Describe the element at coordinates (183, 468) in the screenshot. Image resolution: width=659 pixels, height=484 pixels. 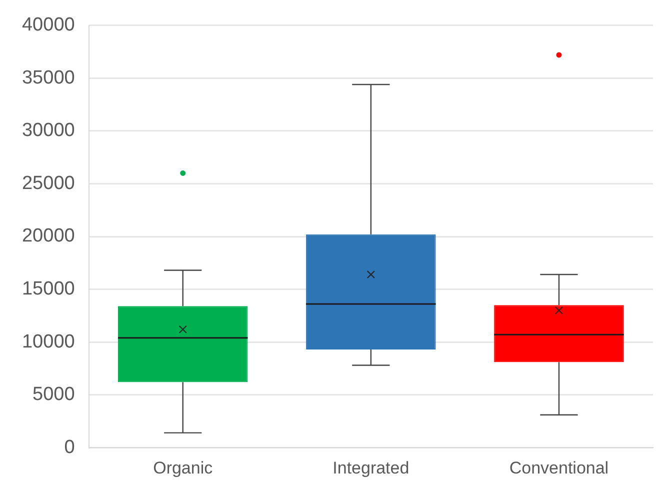
I see `x-tick-label: Organic` at that location.